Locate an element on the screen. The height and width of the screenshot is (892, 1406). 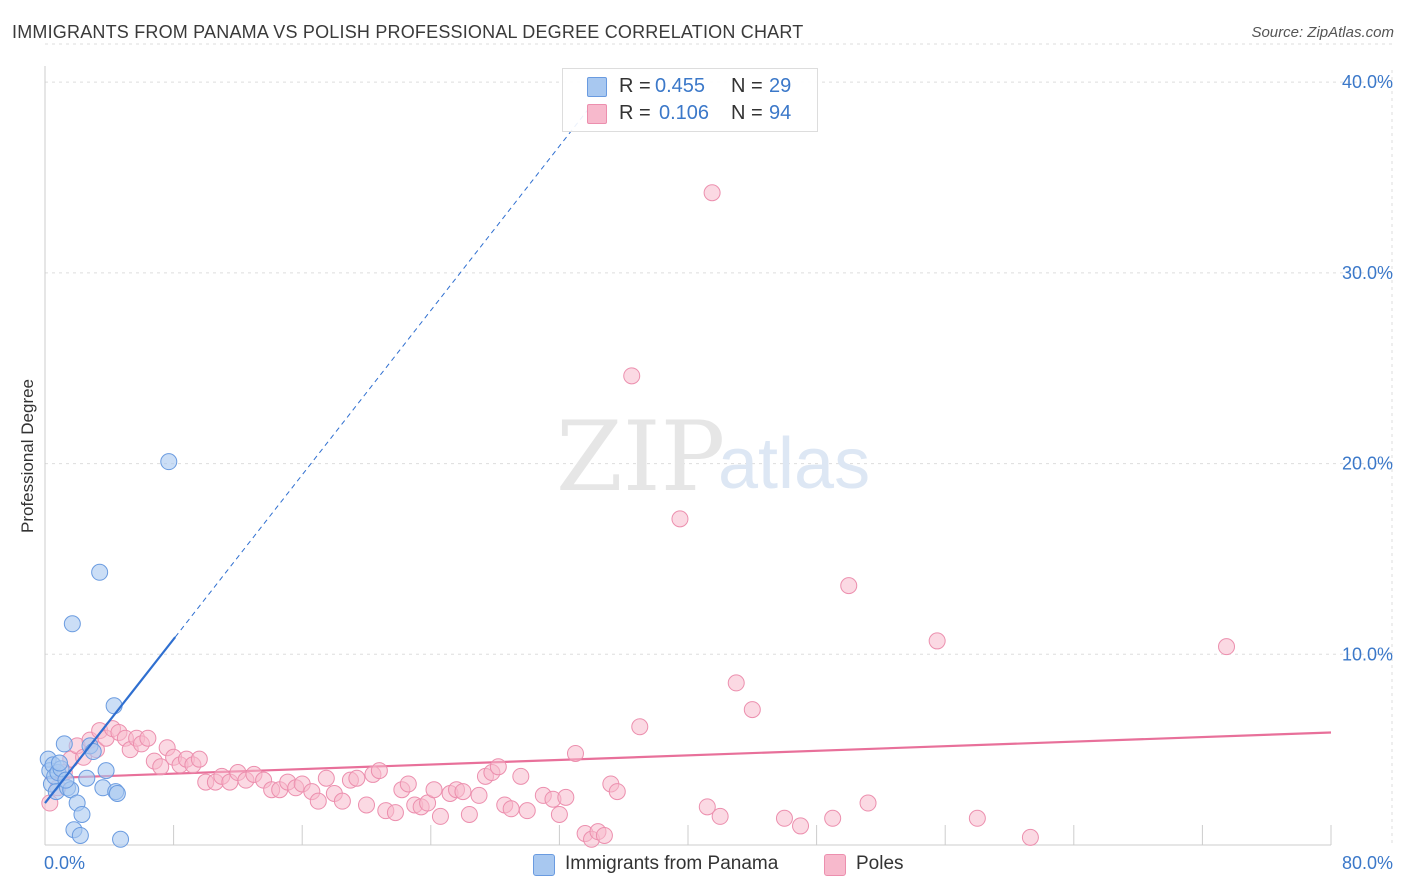
panama-points is located at coordinates (108, 650).